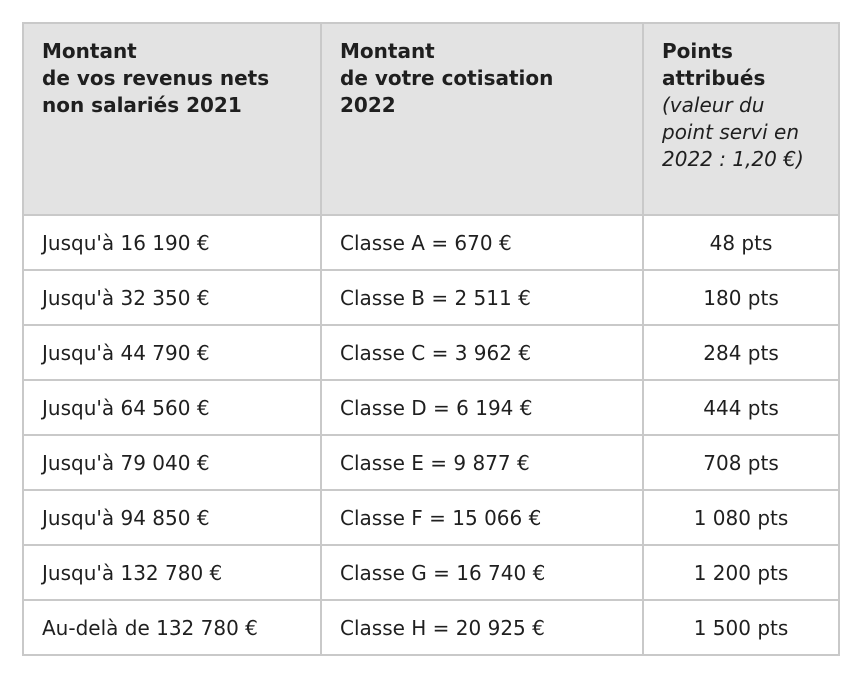 The width and height of the screenshot is (862, 676). What do you see at coordinates (741, 242) in the screenshot?
I see `points-cell: 48 pts` at bounding box center [741, 242].